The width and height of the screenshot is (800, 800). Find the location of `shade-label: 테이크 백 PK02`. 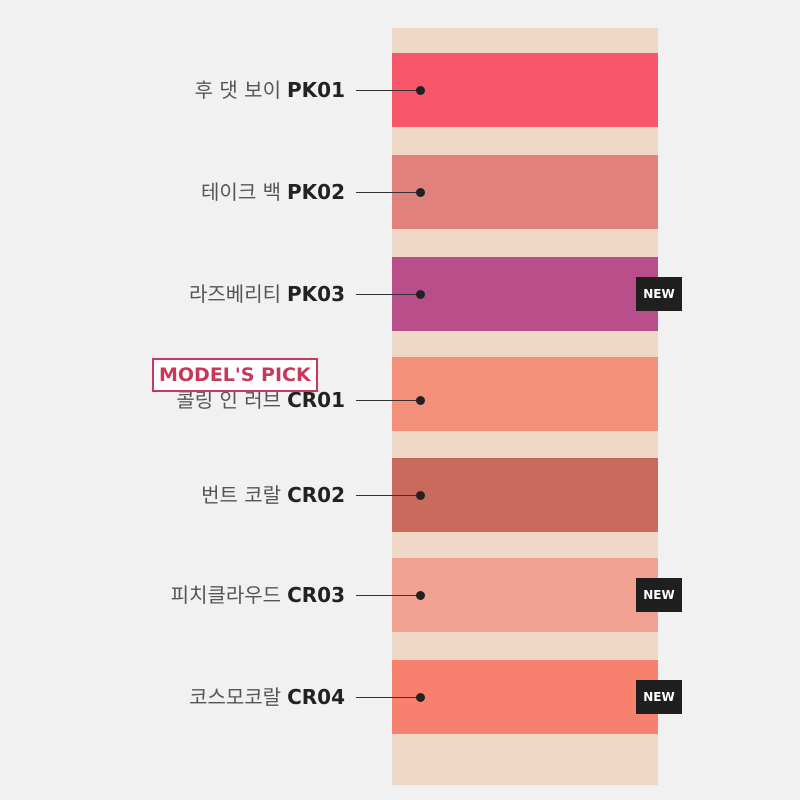

shade-label: 테이크 백 PK02 is located at coordinates (273, 192).